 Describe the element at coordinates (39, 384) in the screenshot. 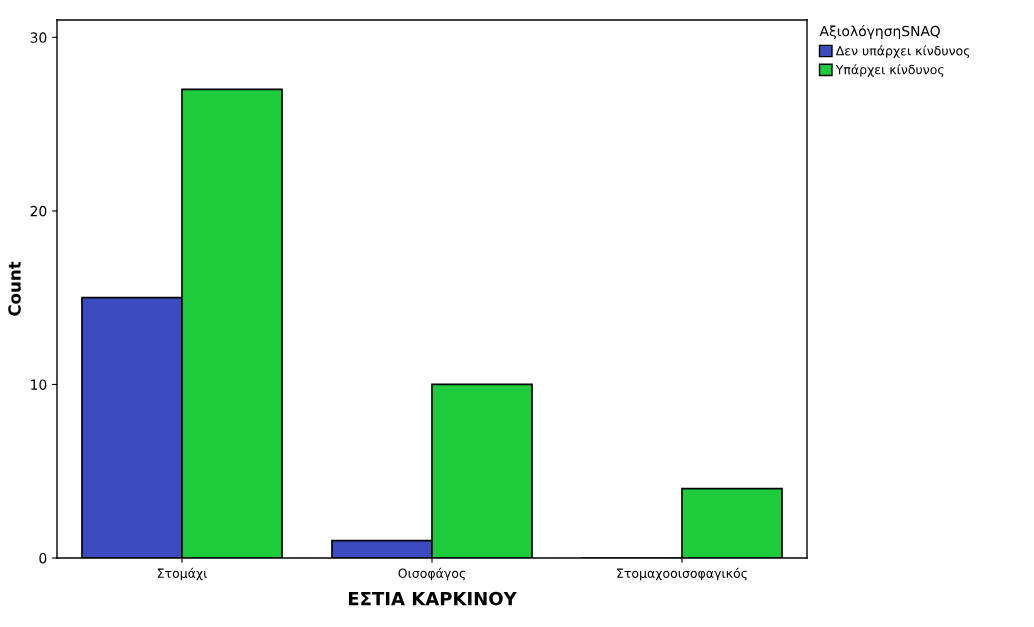

I see `y-tick-label: 10` at that location.